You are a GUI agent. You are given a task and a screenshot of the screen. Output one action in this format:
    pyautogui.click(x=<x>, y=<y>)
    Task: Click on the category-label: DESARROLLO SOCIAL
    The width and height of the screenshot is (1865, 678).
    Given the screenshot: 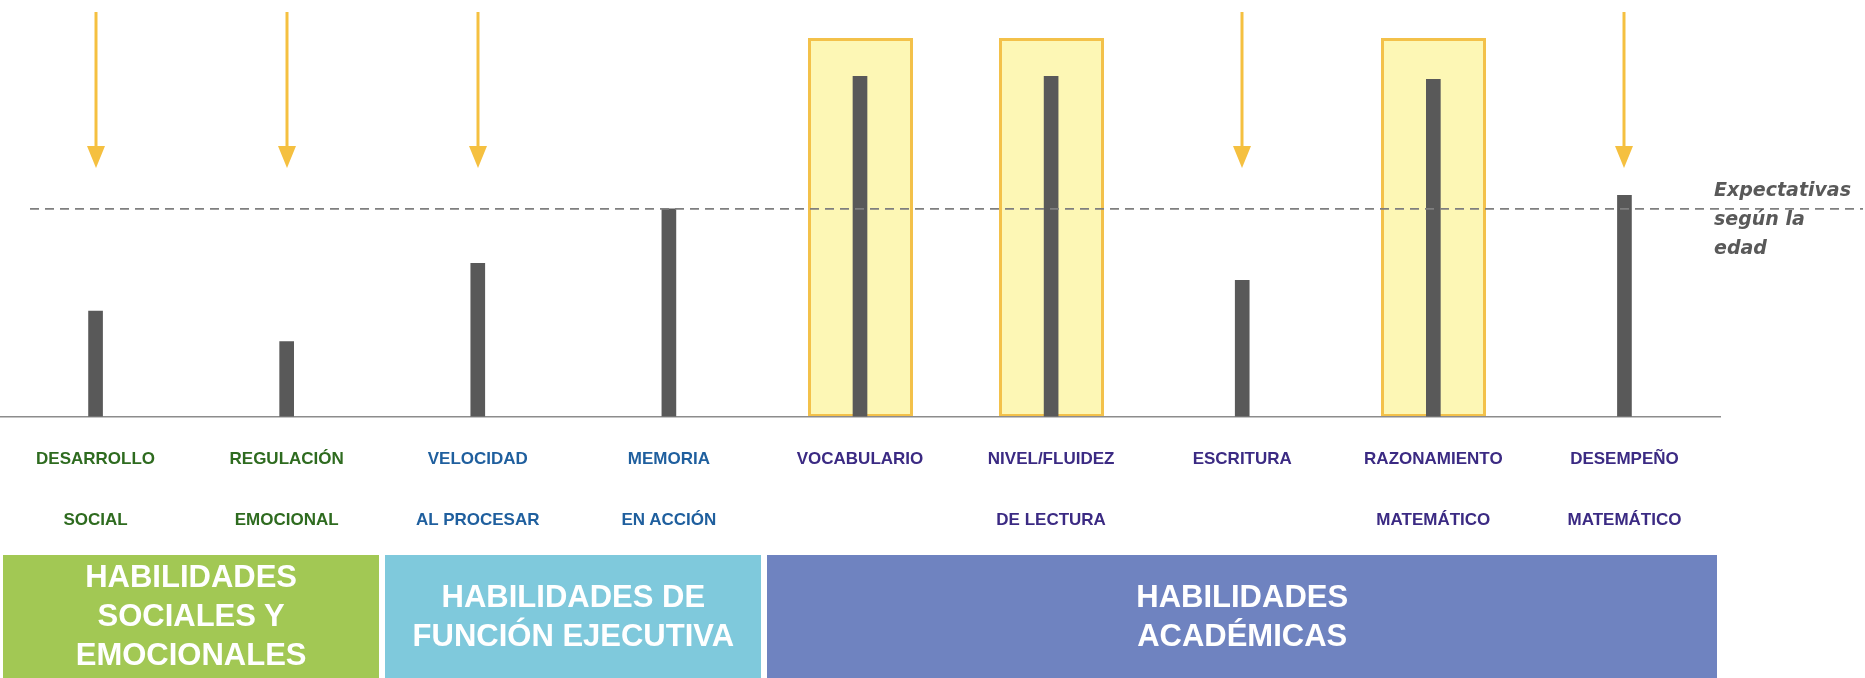 What is the action you would take?
    pyautogui.click(x=96, y=489)
    